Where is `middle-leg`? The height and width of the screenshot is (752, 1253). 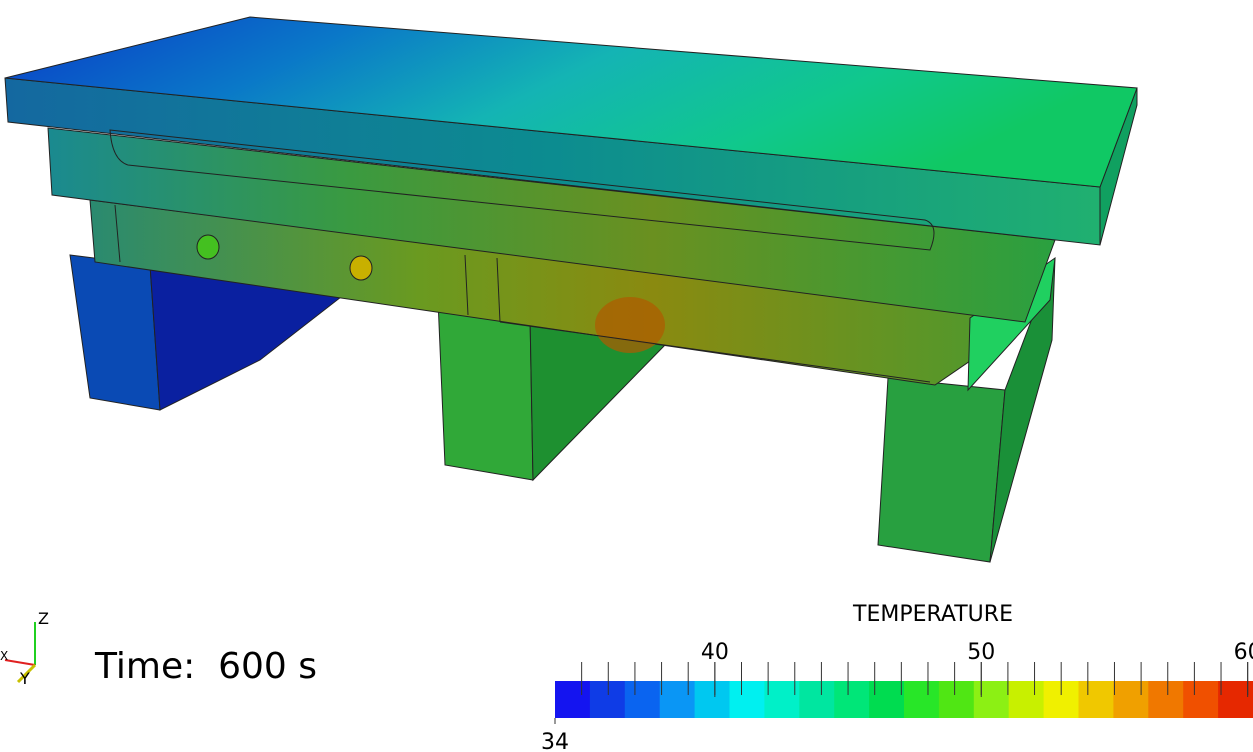
middle-leg is located at coordinates (485, 390).